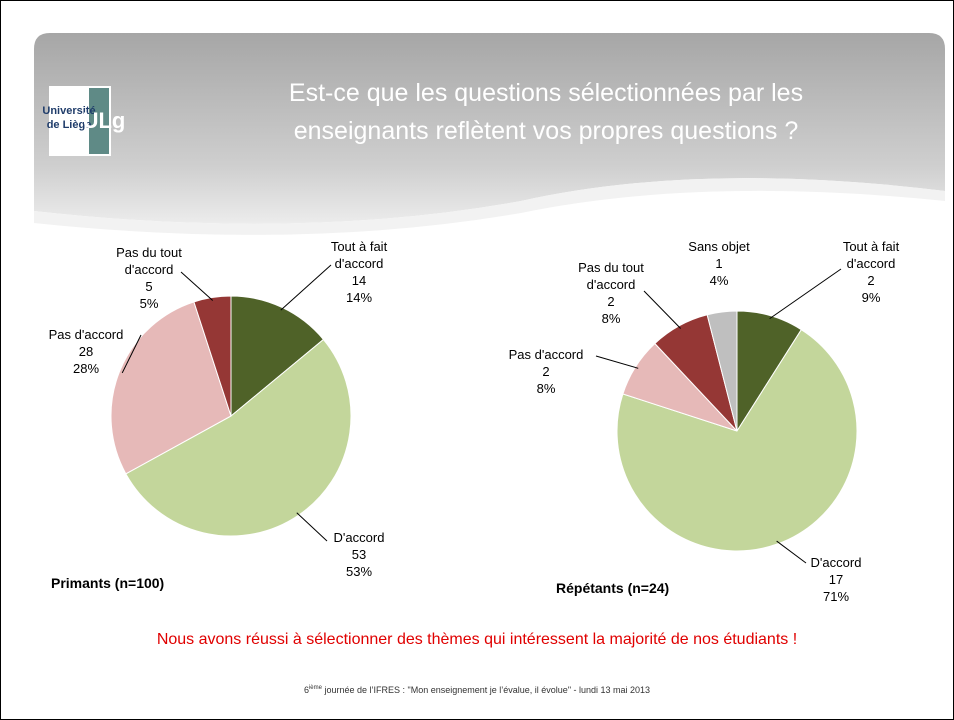  Describe the element at coordinates (108, 583) in the screenshot. I see `chart-title: Primants (n=100)` at that location.